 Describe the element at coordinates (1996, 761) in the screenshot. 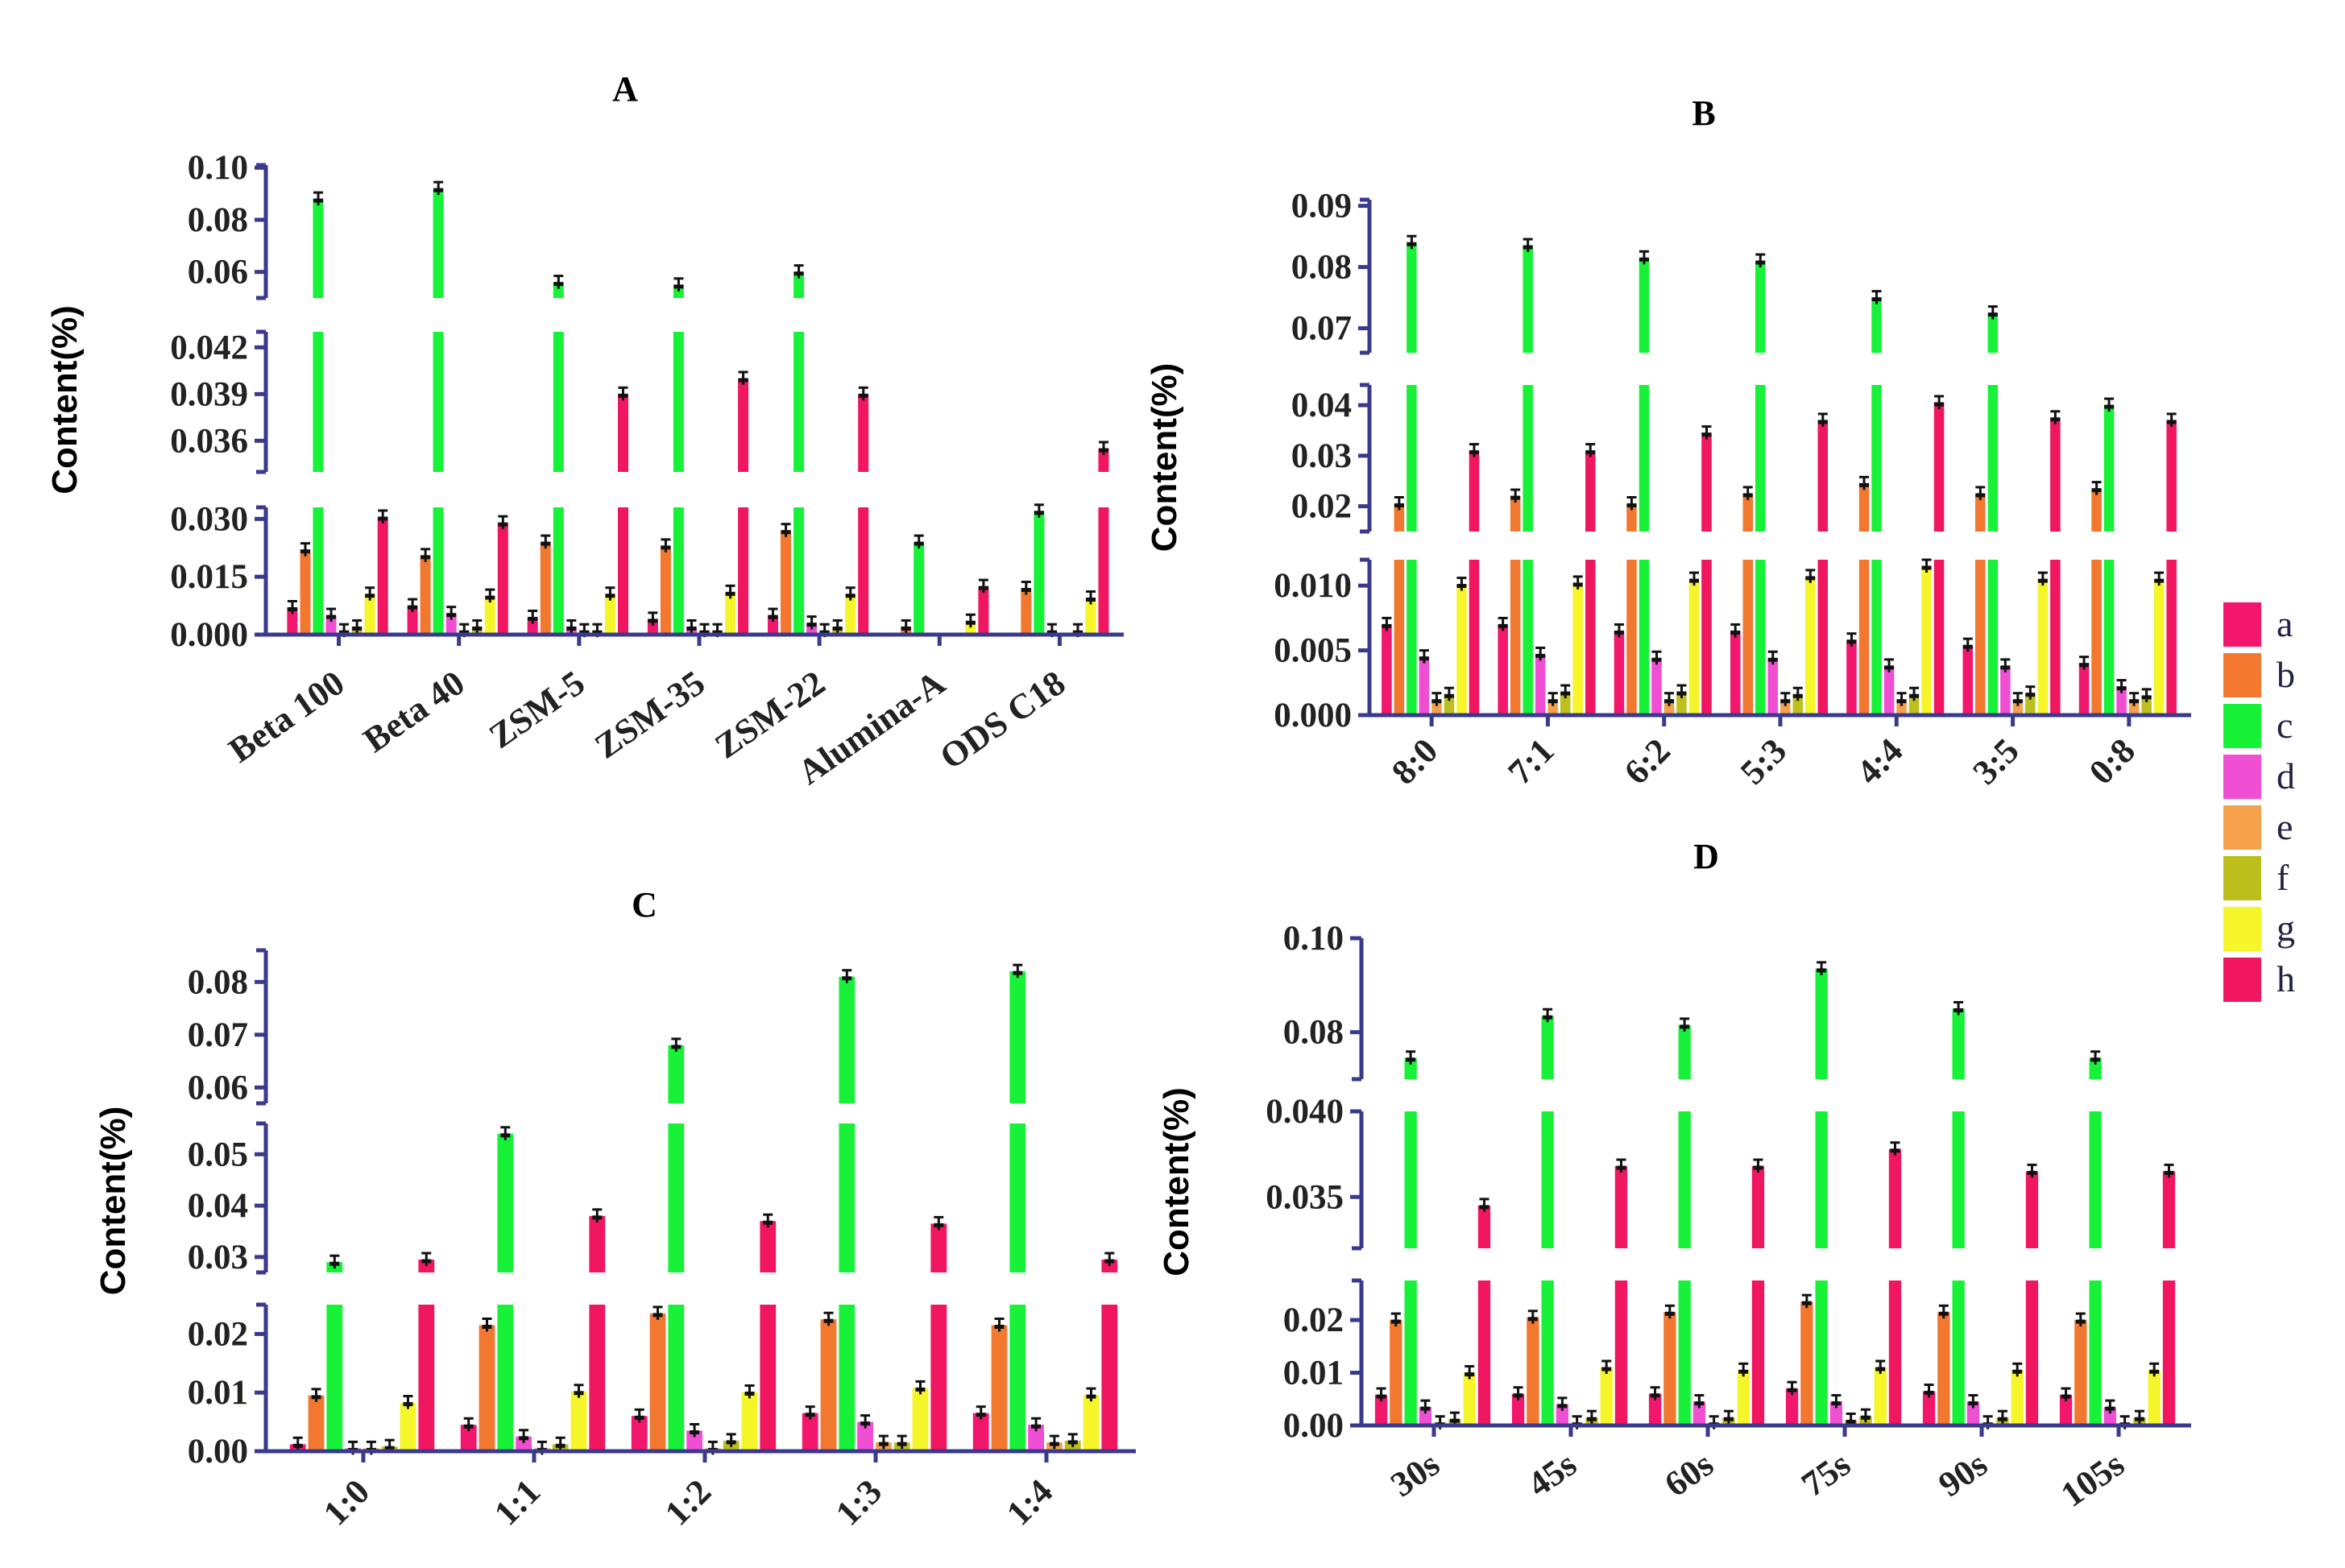

I see `x-tick-label: 3:5` at that location.